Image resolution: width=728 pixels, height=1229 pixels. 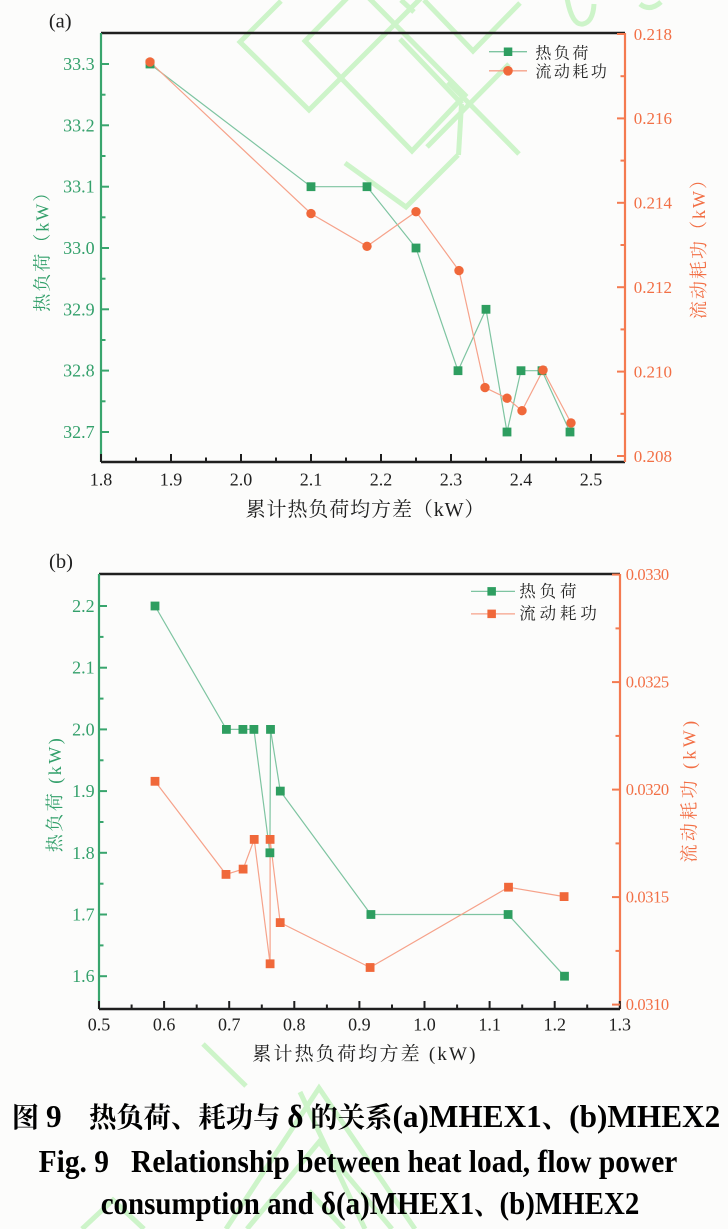 What do you see at coordinates (647, 789) in the screenshot?
I see `svg-text: 0.0320` at bounding box center [647, 789].